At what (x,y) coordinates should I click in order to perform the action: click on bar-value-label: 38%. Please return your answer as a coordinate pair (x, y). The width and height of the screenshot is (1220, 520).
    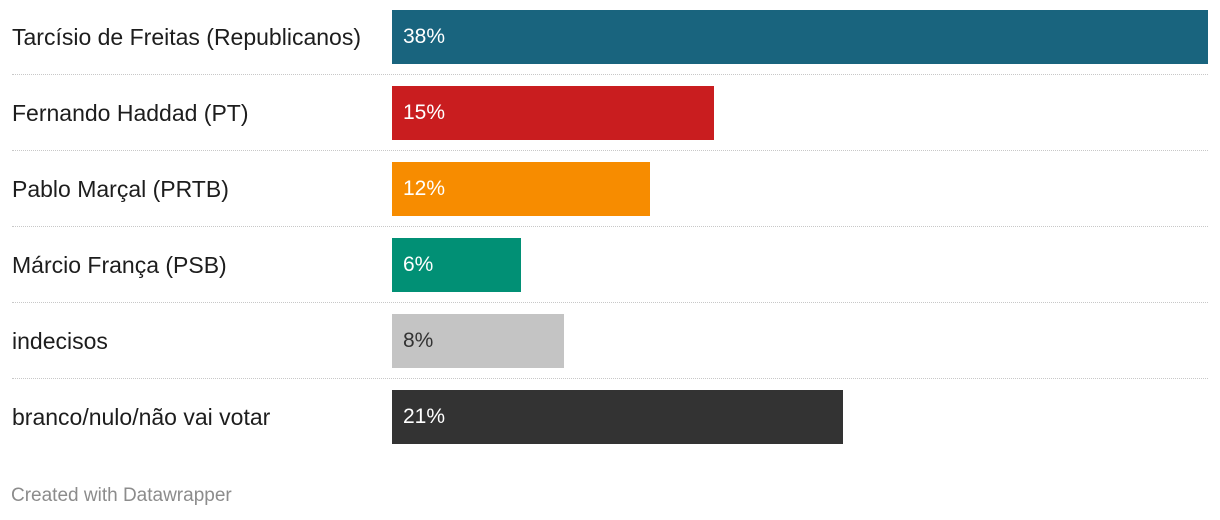
    Looking at the image, I should click on (424, 36).